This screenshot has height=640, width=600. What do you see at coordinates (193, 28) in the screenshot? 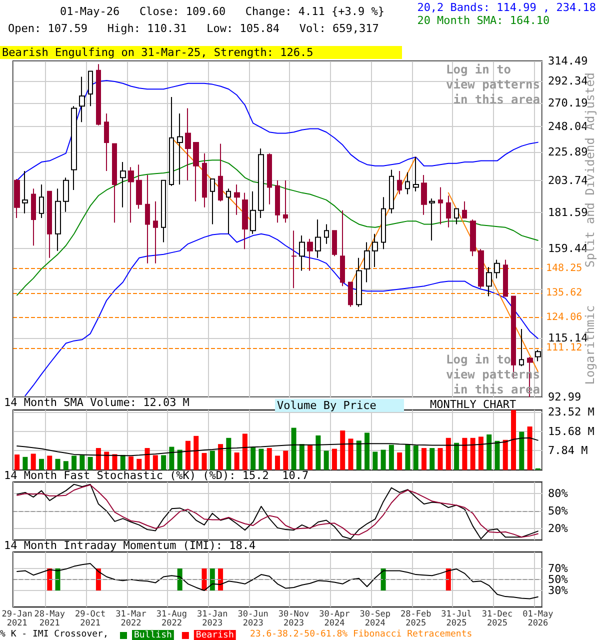
I see `chart-subtitle: Open: 107.59 High: 110.31 Low: 105.84 Vol: 659,317` at bounding box center [193, 28].